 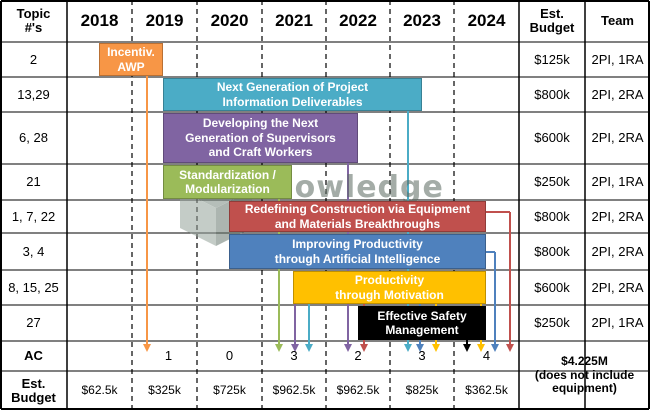 I want to click on row-topic: 8, 15, 25, so click(x=33, y=287).